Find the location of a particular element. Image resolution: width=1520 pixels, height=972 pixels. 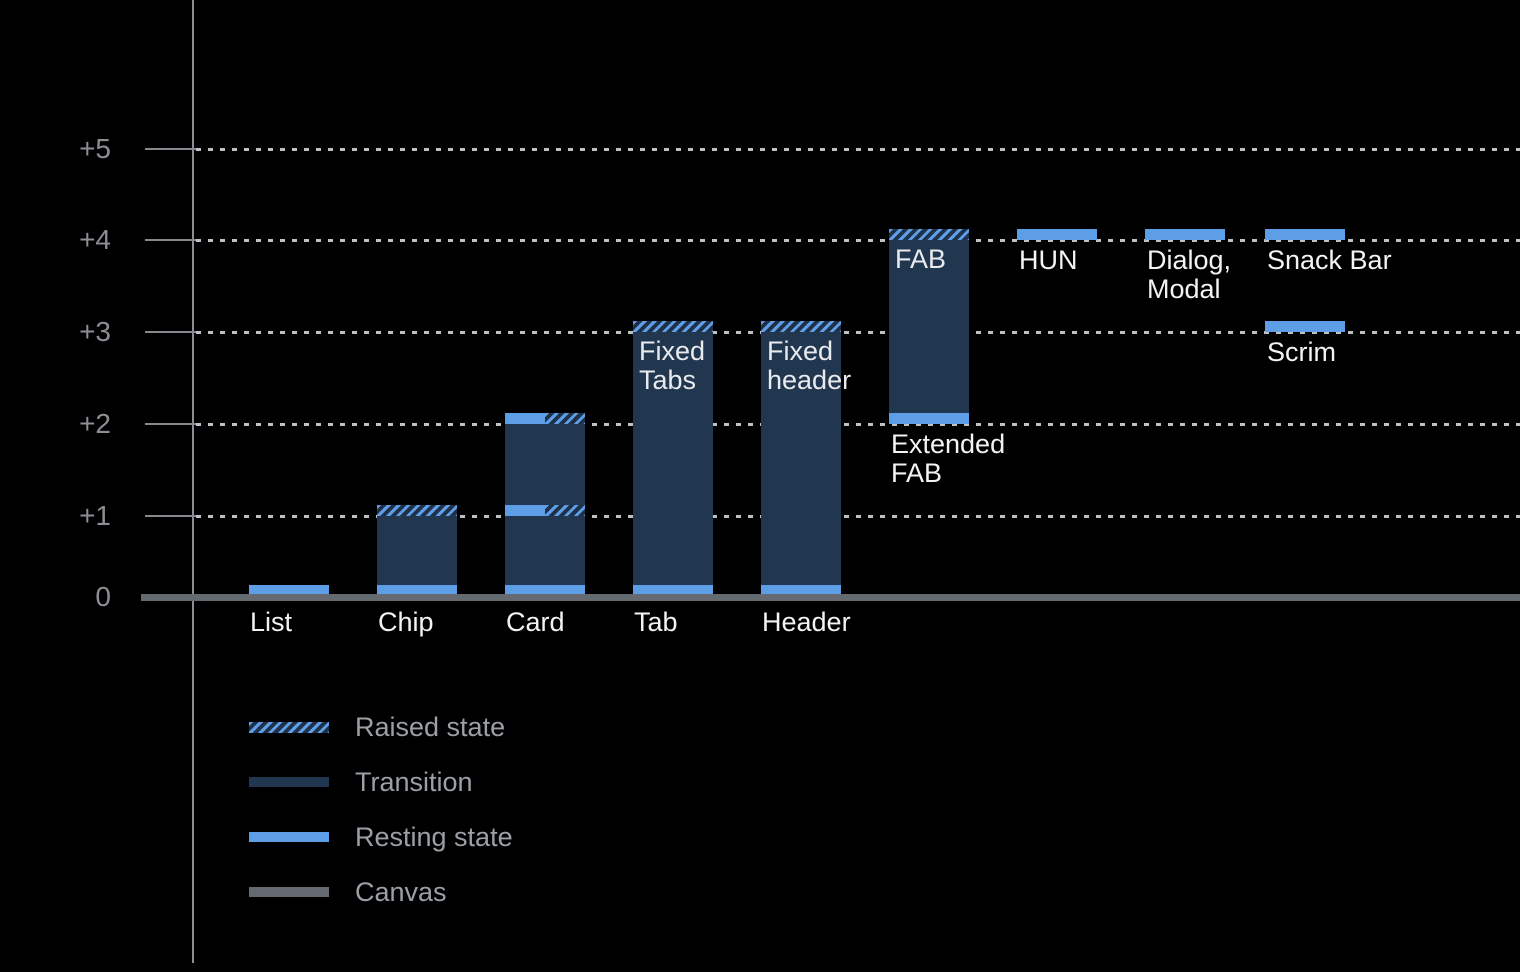

tick-label-+4: +4 is located at coordinates (95, 239).